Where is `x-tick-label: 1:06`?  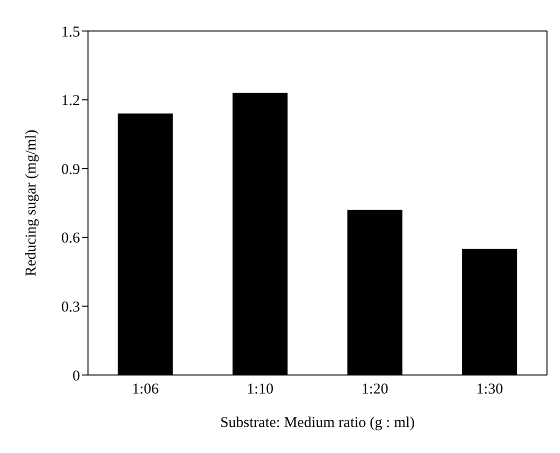
x-tick-label: 1:06 is located at coordinates (146, 390).